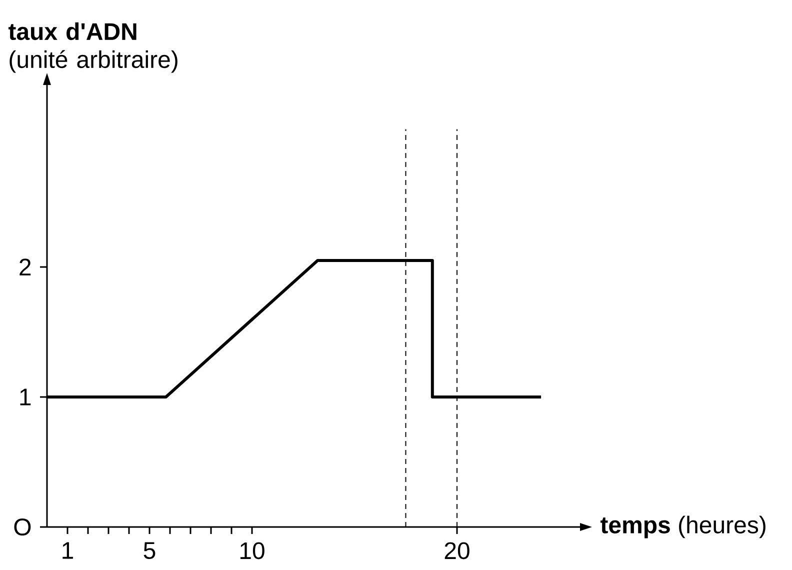  Describe the element at coordinates (22, 527) in the screenshot. I see `y-tick-label: O` at that location.